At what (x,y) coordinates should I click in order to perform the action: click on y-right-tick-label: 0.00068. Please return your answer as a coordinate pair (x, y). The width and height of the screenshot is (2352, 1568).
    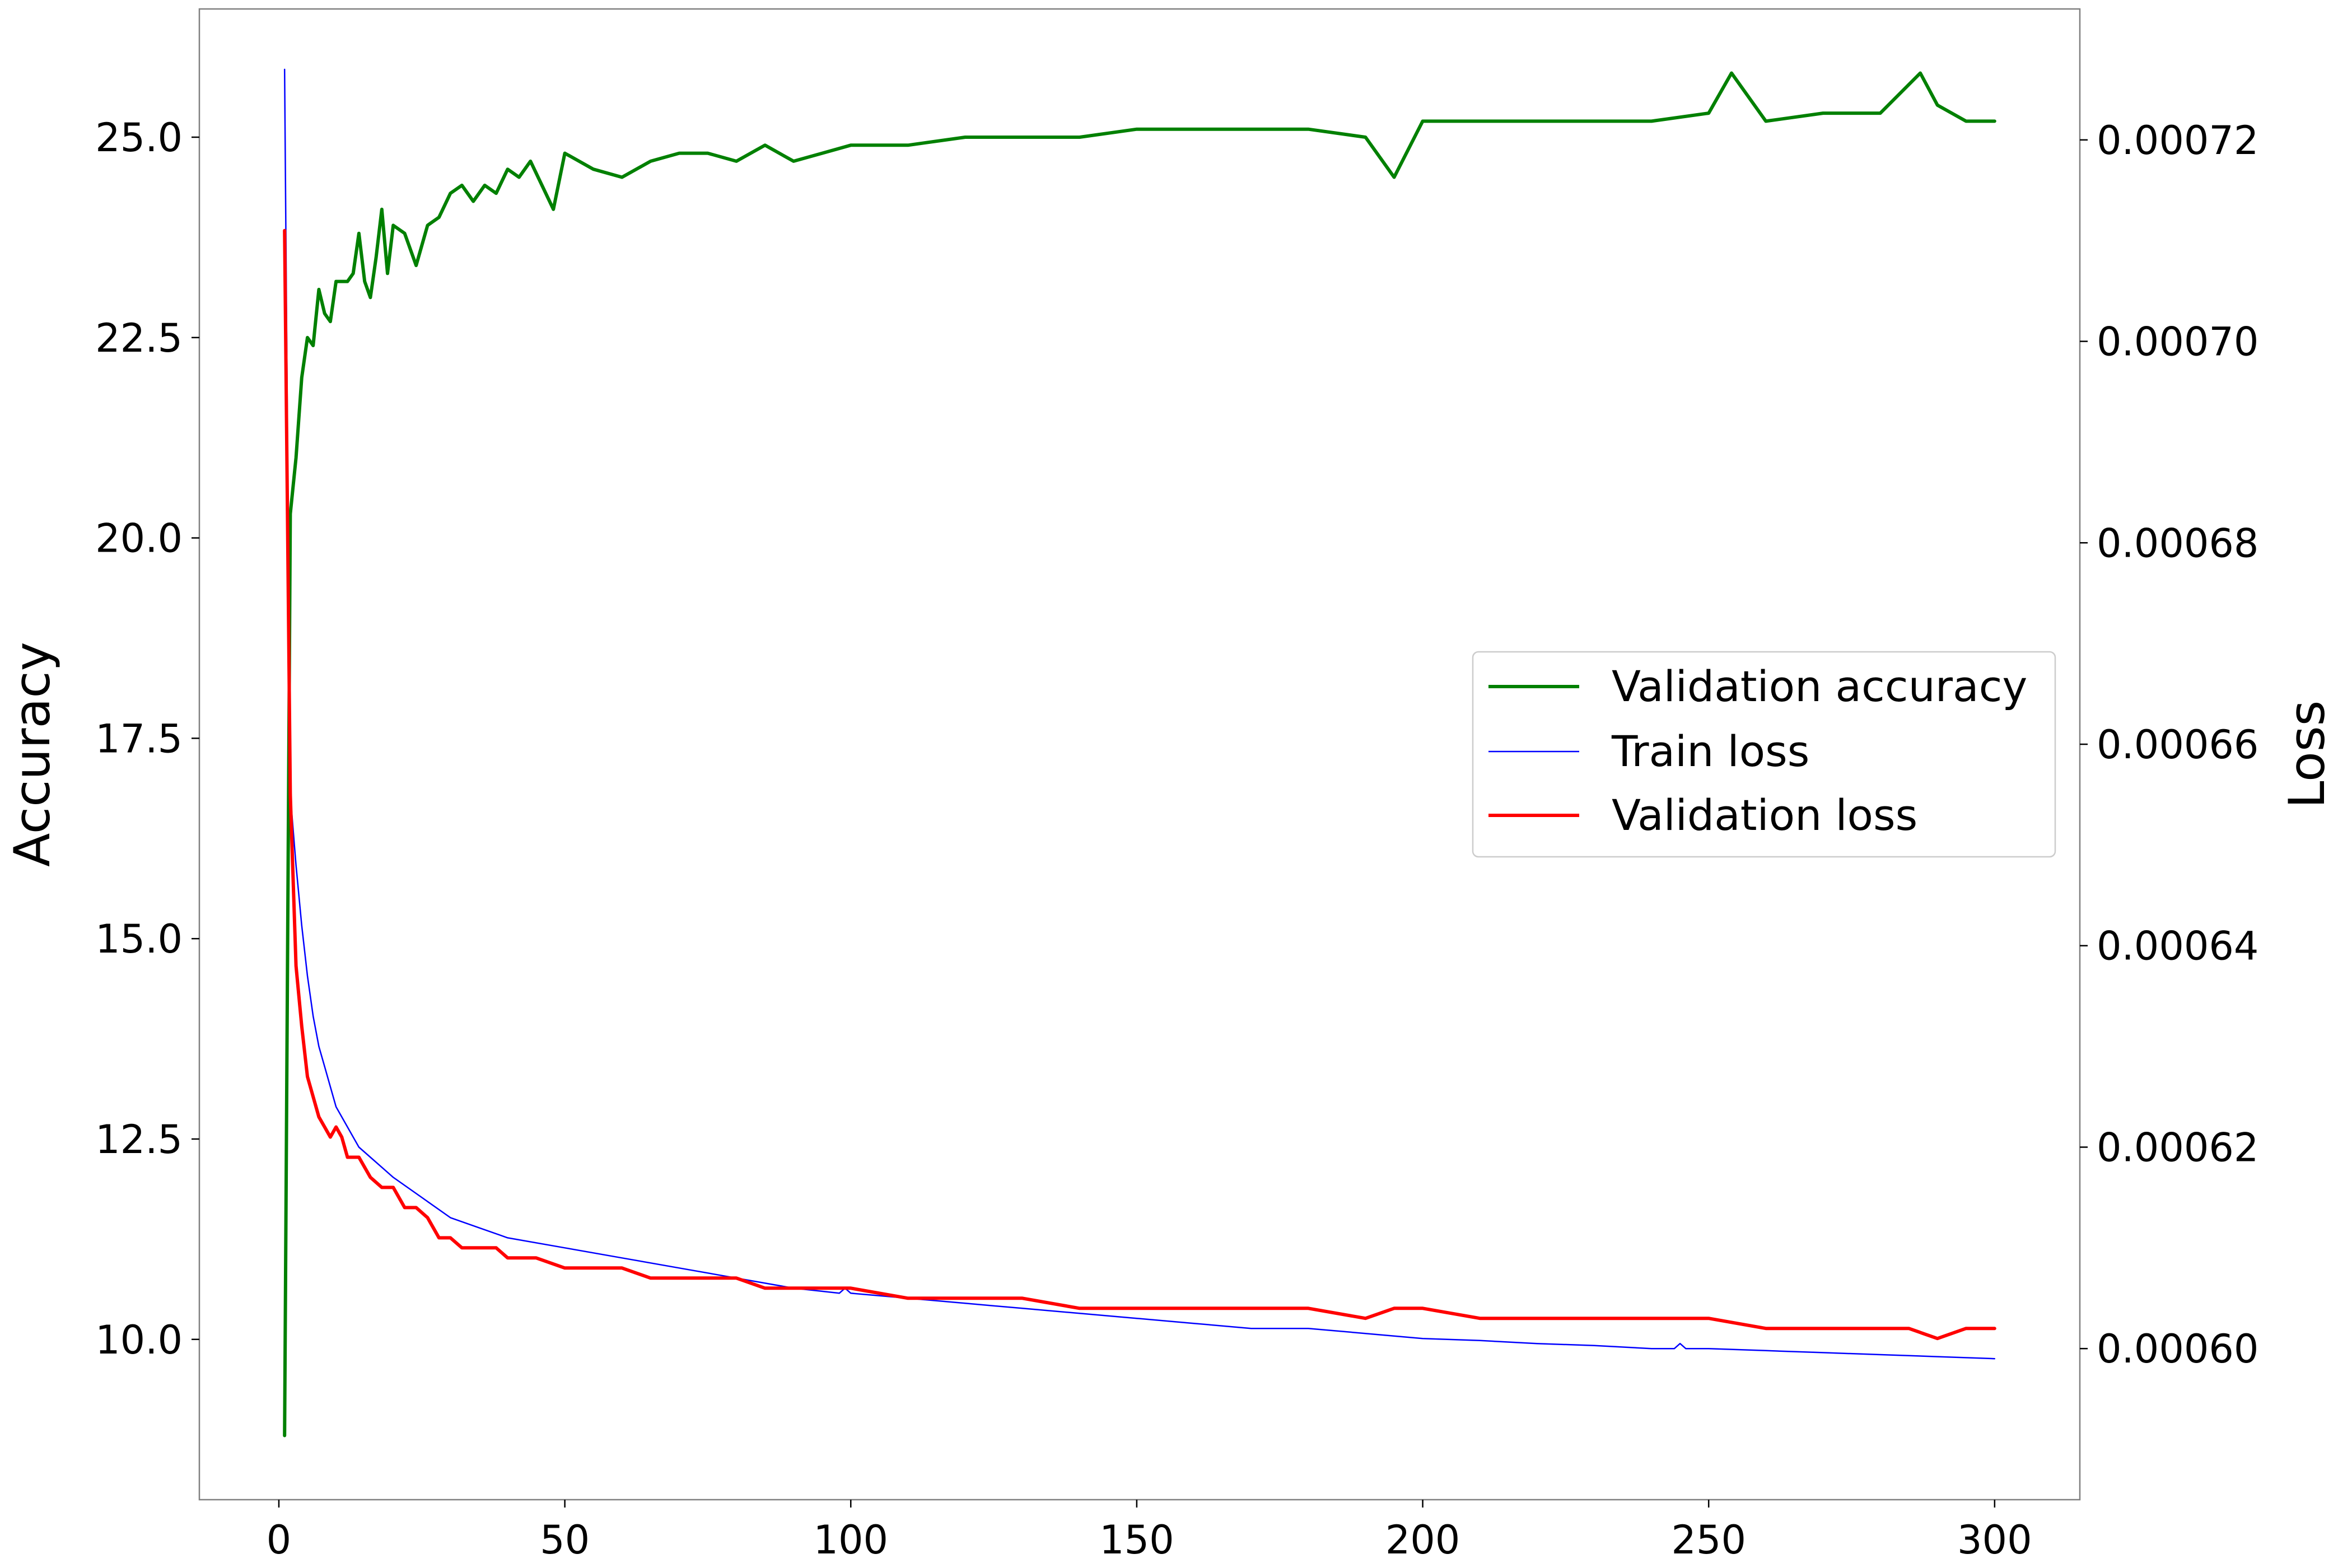
    Looking at the image, I should click on (2178, 543).